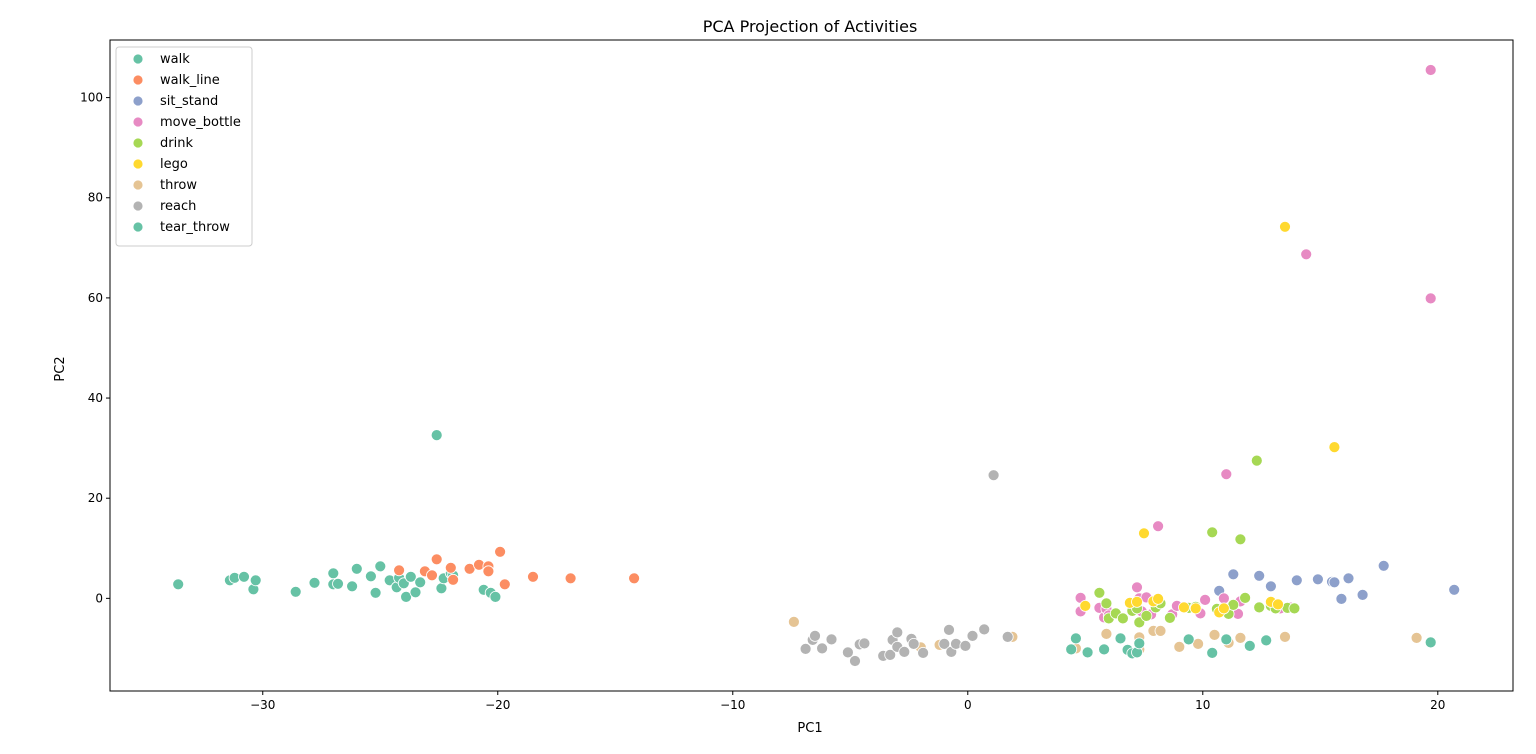 The image size is (1536, 754). I want to click on legend-label: move_bottle, so click(200, 122).